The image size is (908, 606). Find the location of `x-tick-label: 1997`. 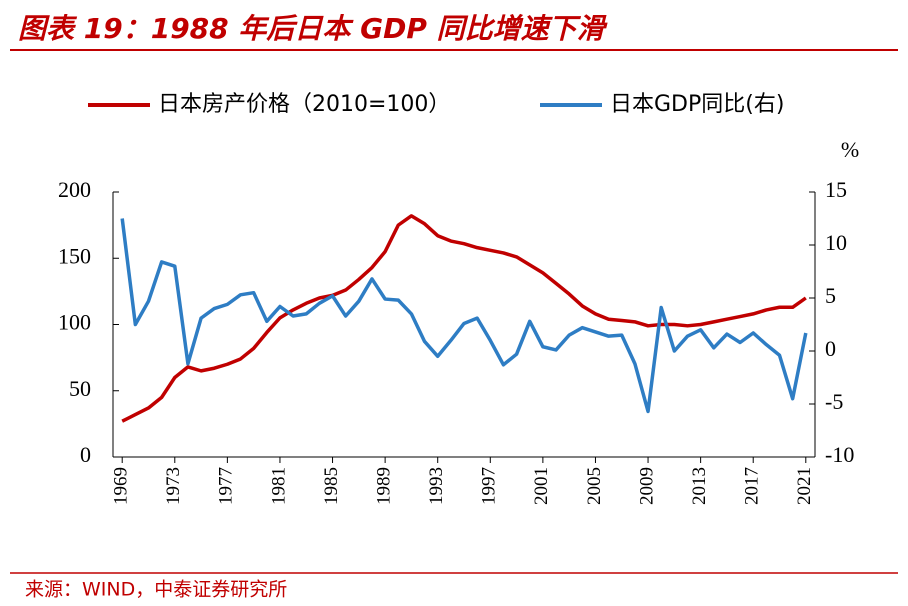

x-tick-label: 1997 is located at coordinates (489, 486).